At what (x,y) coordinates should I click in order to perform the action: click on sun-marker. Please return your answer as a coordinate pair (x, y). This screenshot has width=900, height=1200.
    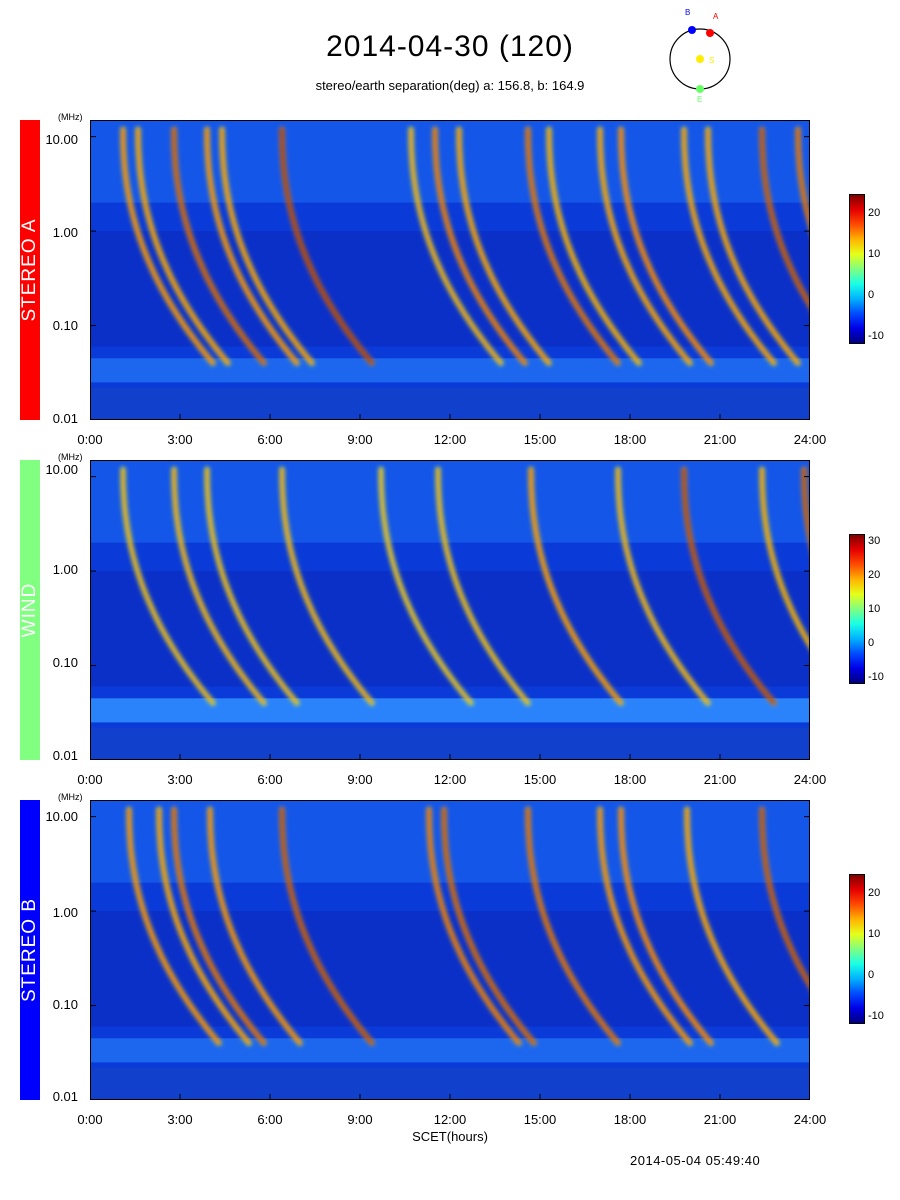
    Looking at the image, I should click on (700, 59).